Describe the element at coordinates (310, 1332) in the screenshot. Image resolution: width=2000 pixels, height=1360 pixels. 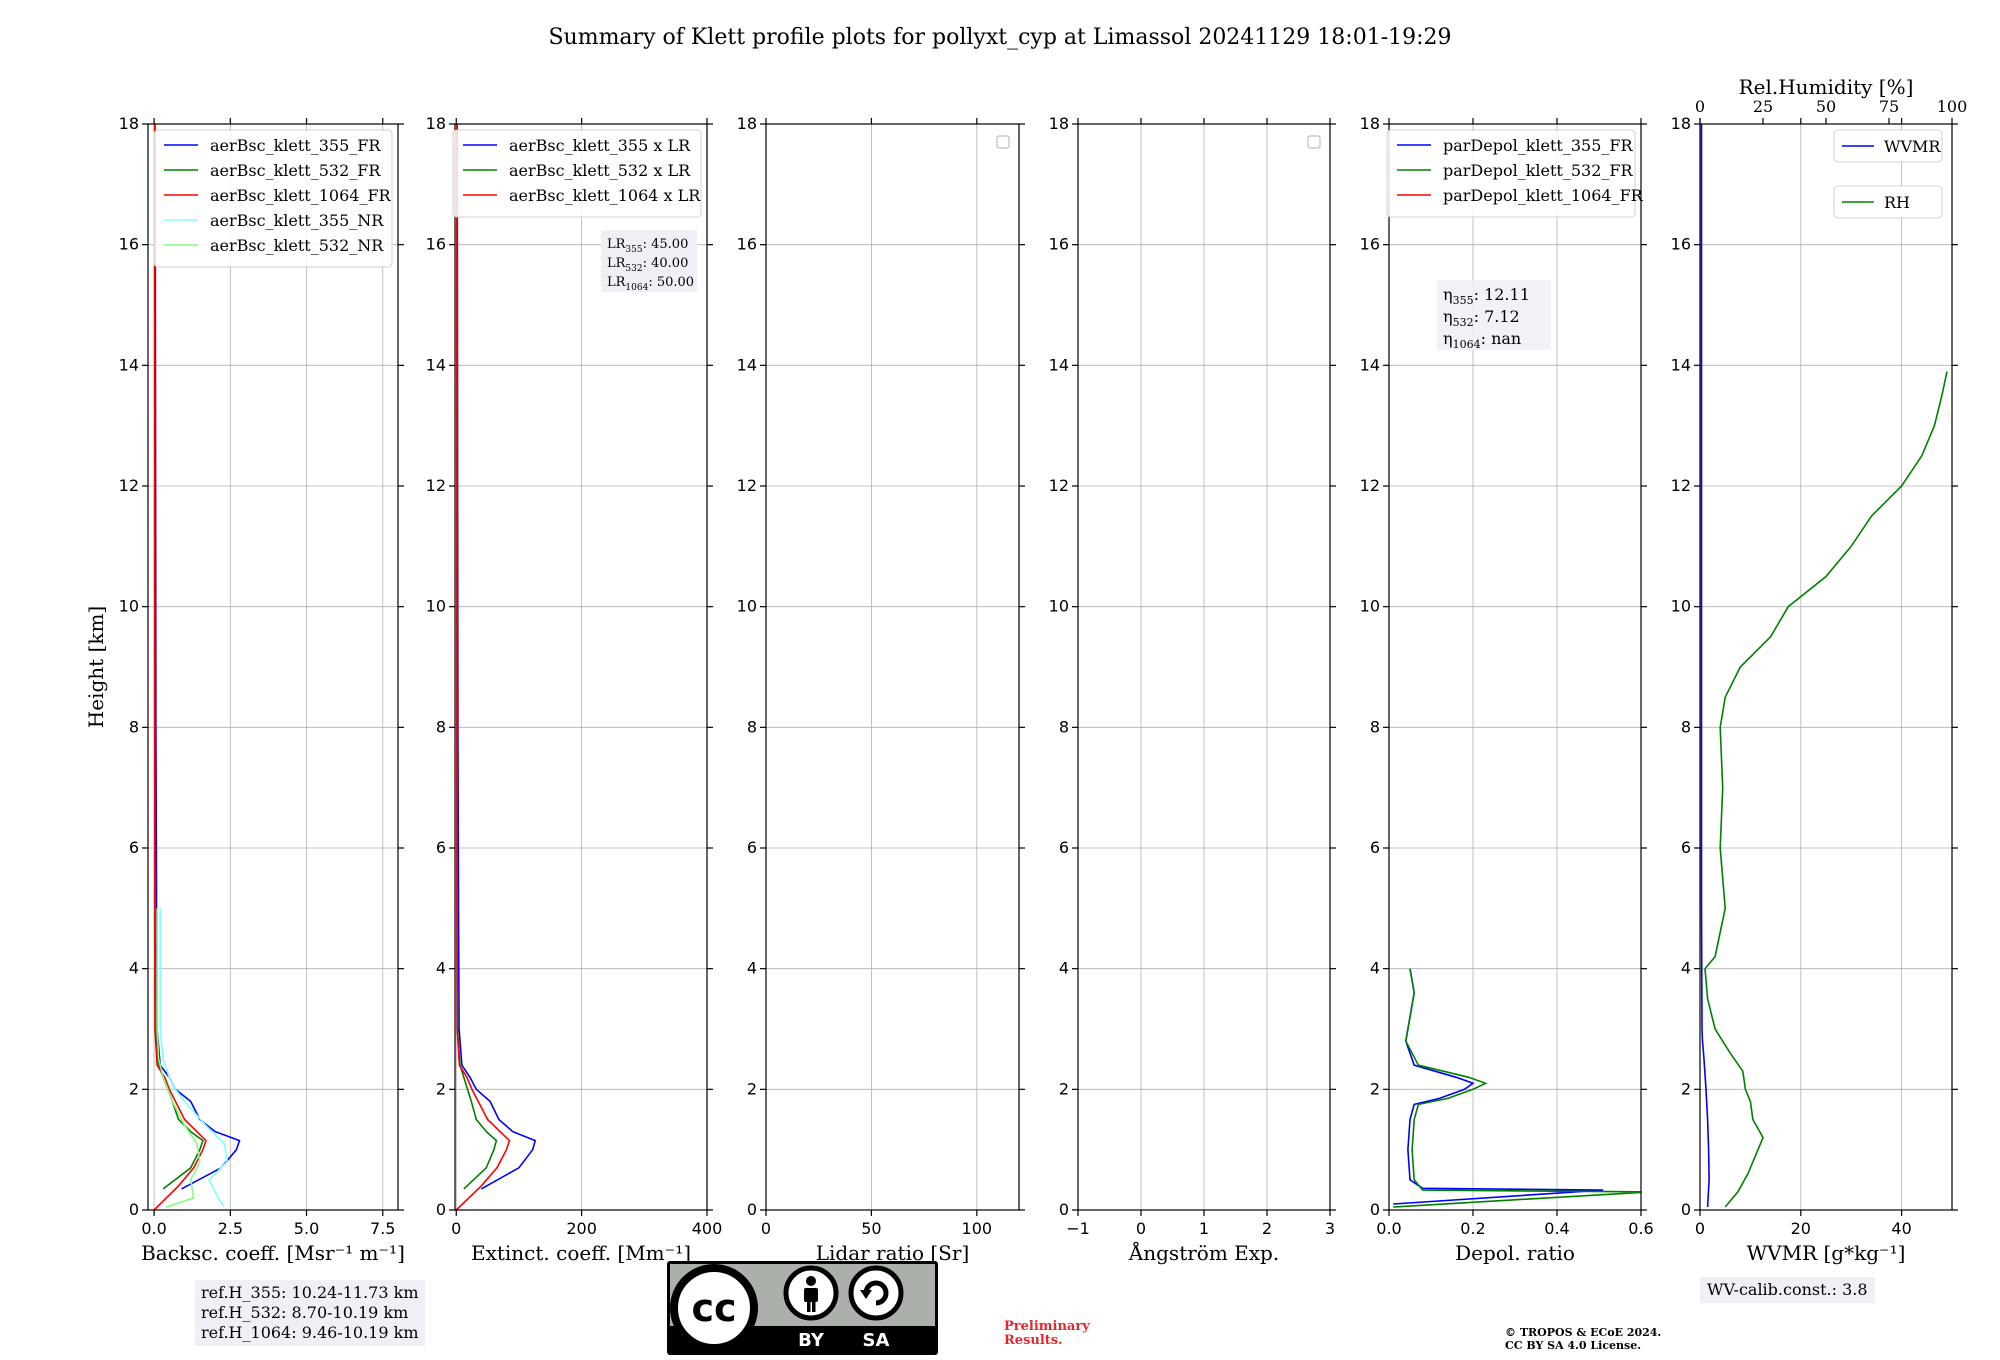
I see `ref-height-1064: ref.H_1064: 9.46-10.19 km` at that location.